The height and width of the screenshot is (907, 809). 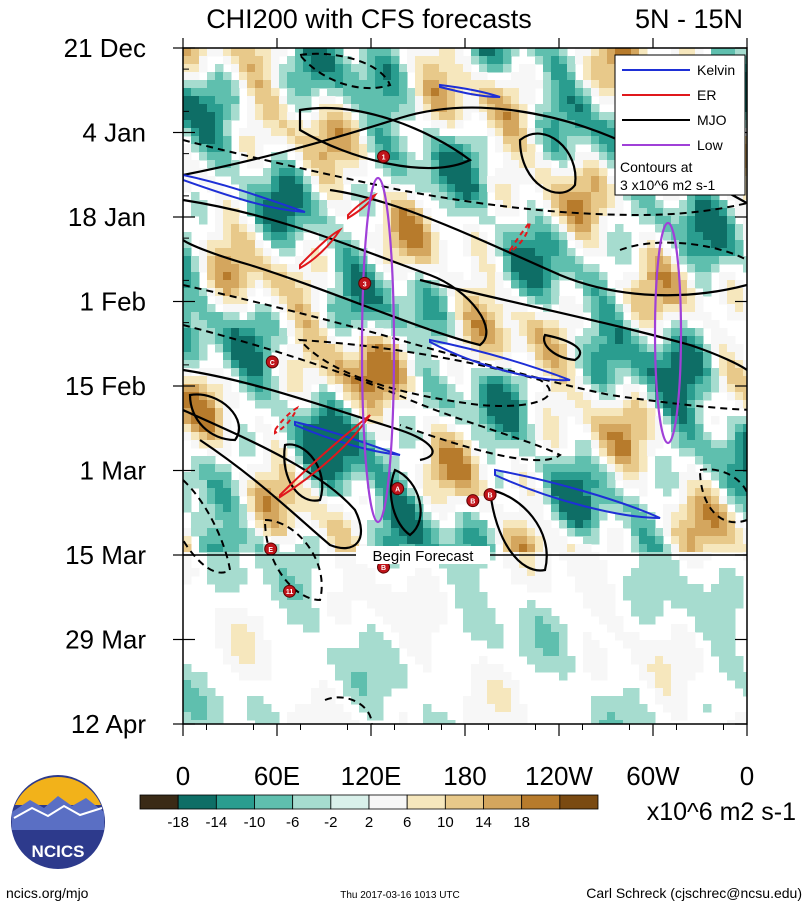 I want to click on mjo-contour-line, so click(x=583, y=324).